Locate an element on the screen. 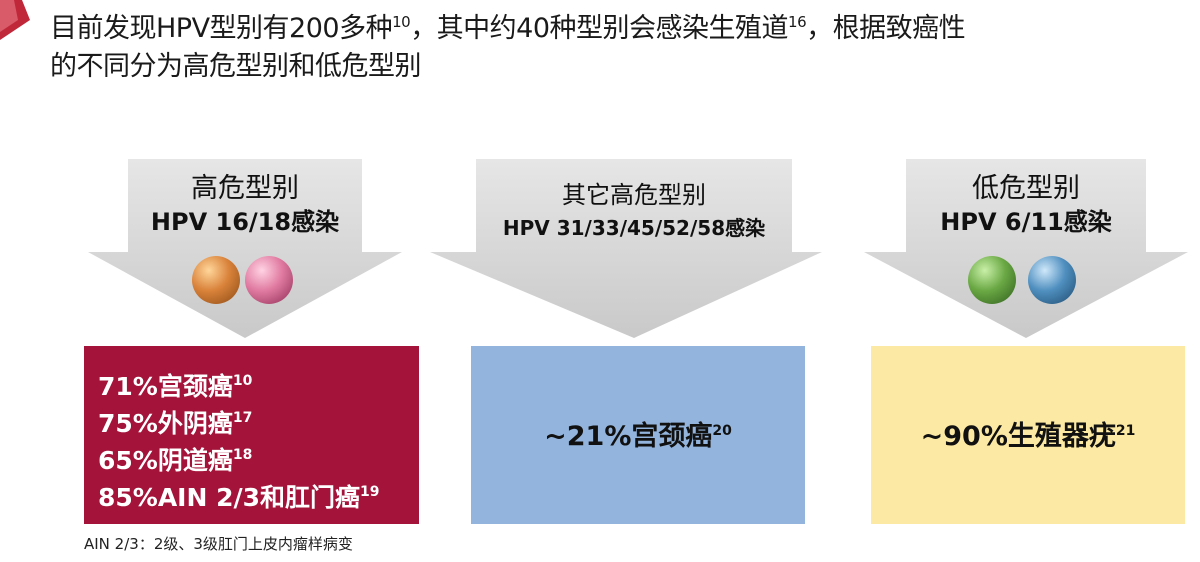  arrow-high-risk is located at coordinates (245, 248).